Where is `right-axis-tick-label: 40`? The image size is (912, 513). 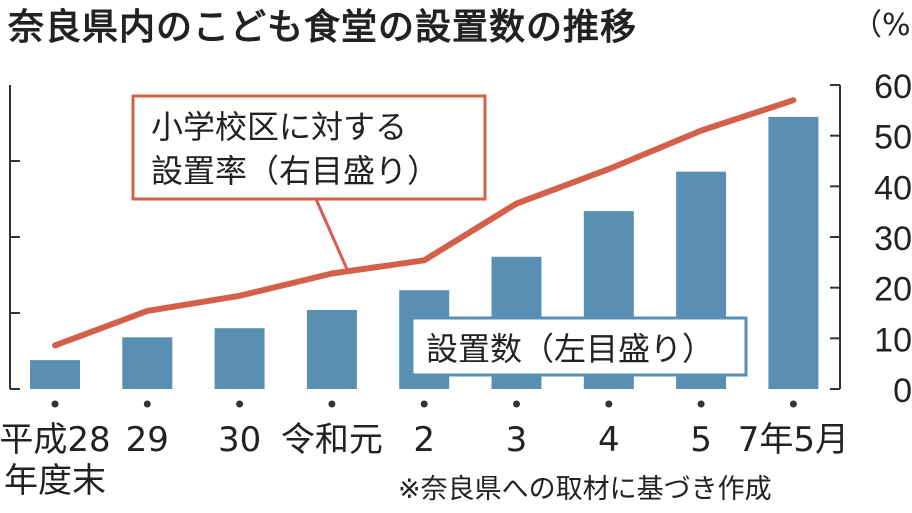
right-axis-tick-label: 40 is located at coordinates (893, 188).